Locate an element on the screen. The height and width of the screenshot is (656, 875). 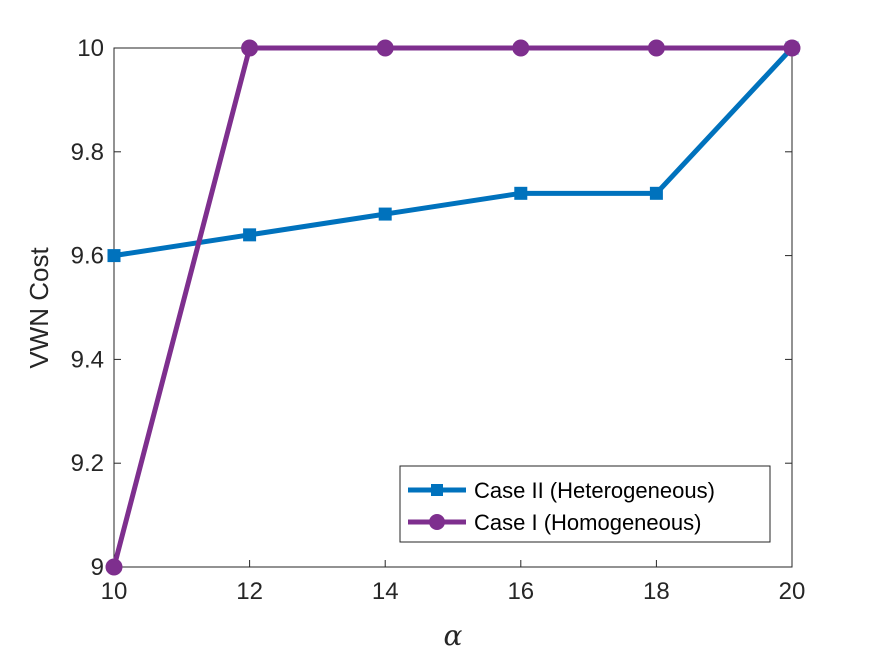
legend-entry-label: Case II (Heterogeneous) is located at coordinates (594, 490).